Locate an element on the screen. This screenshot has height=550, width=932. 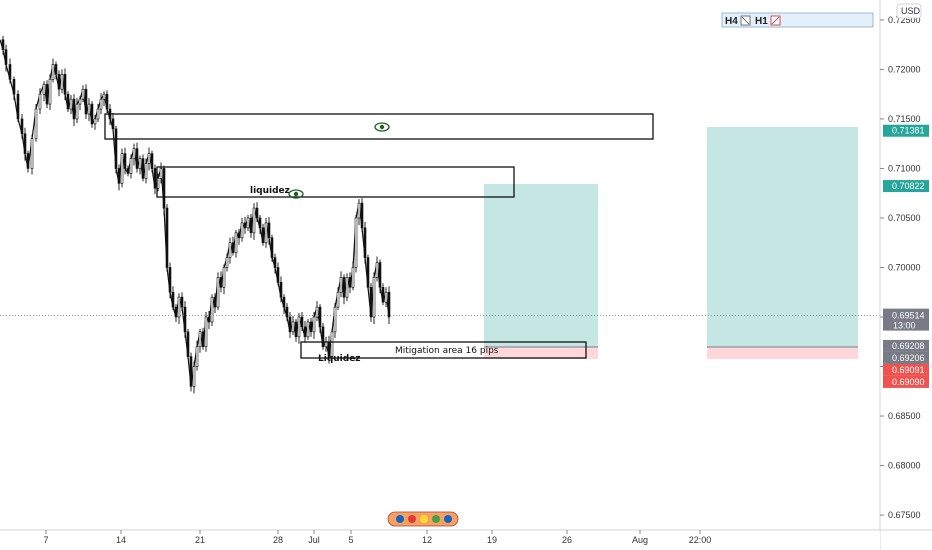
legend-item-h1: H1 is located at coordinates (761, 21).